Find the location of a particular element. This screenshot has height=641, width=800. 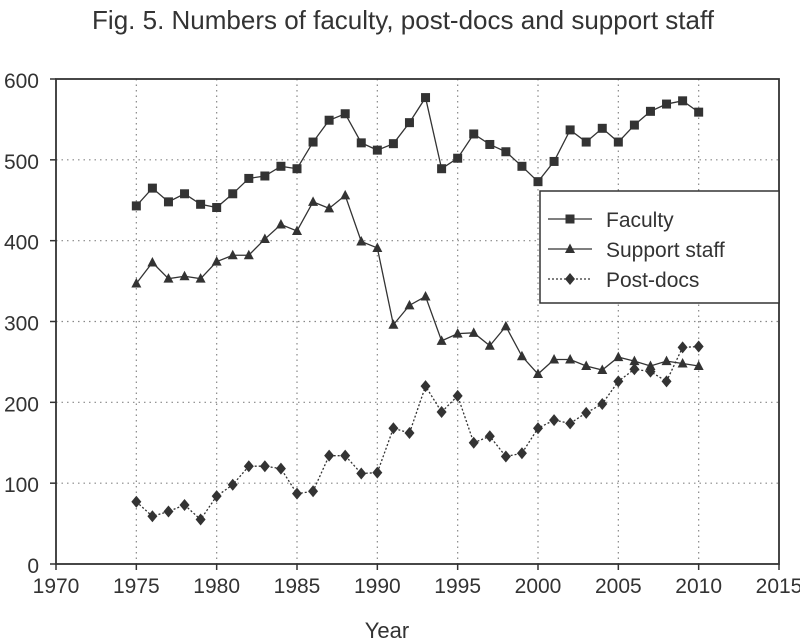

x-tick-label: 1970 is located at coordinates (56, 586).